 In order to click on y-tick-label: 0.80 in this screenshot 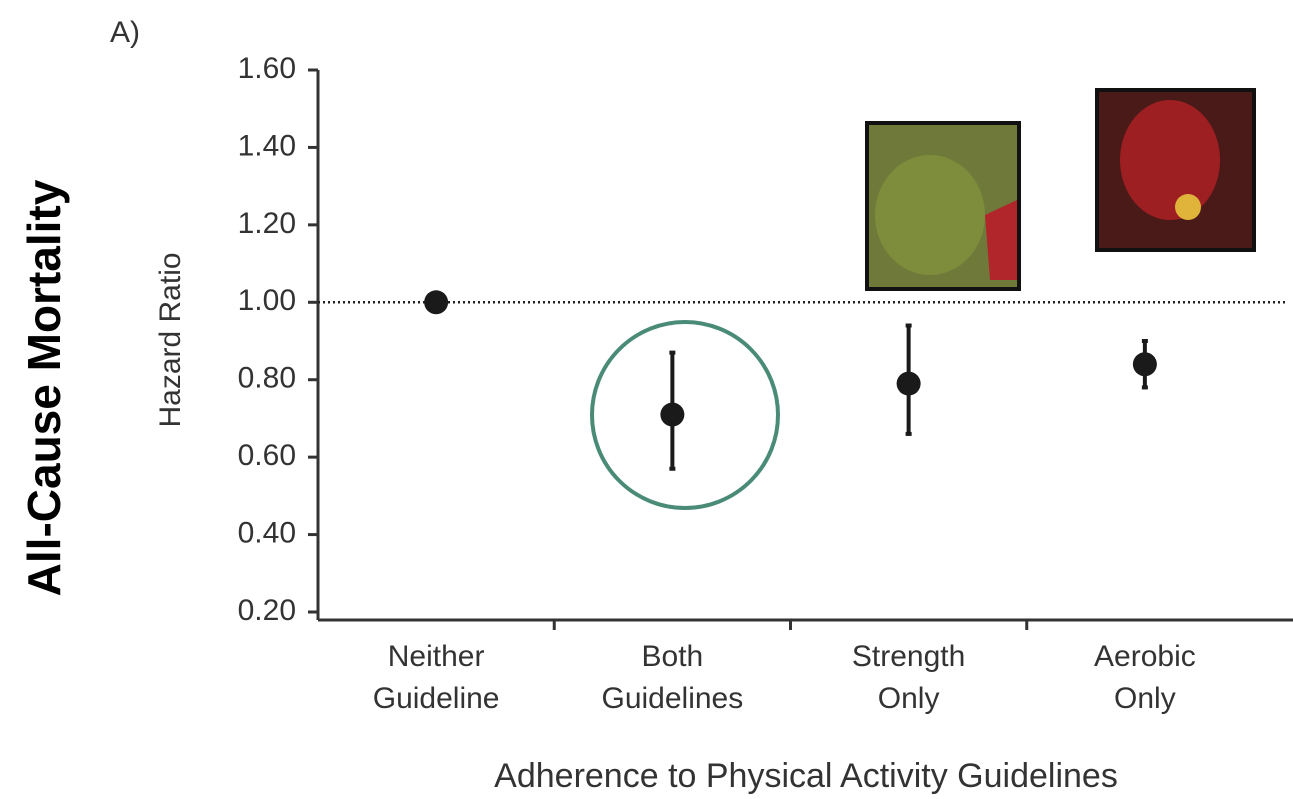, I will do `click(267, 378)`.